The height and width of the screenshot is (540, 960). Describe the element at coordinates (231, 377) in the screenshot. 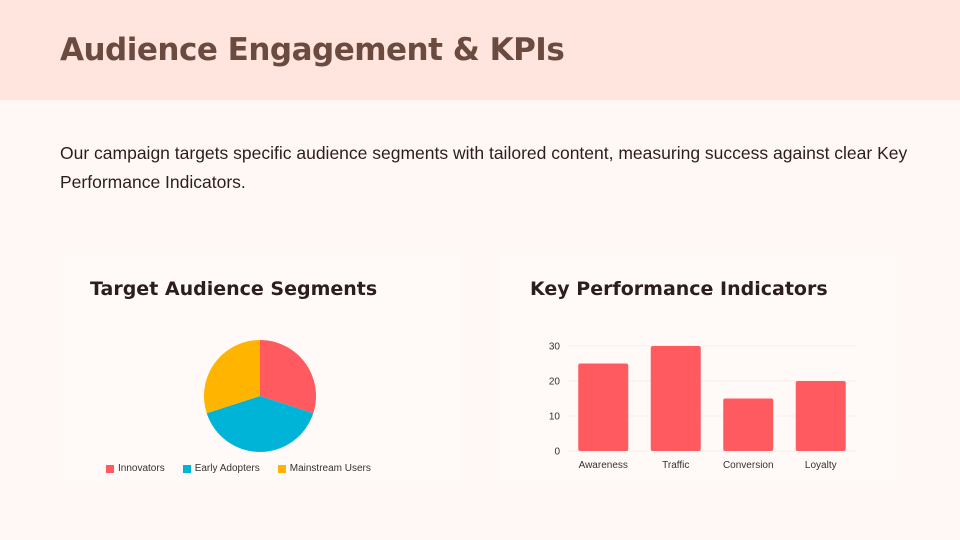

I see `pie-slice-mainstream-users` at that location.